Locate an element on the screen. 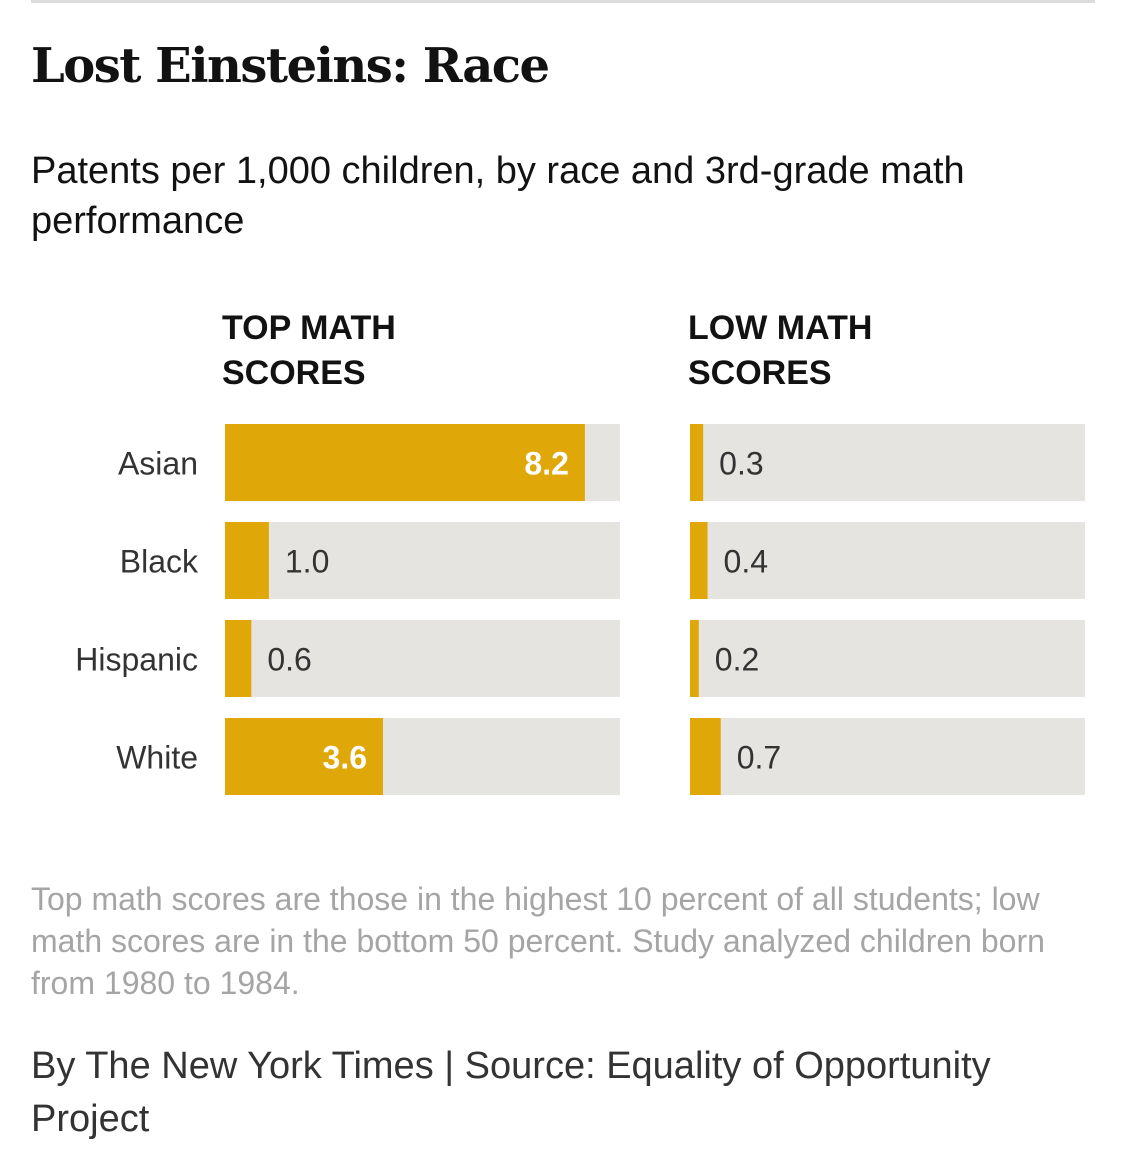  data-label-top-asian: 8.2 is located at coordinates (546, 464).